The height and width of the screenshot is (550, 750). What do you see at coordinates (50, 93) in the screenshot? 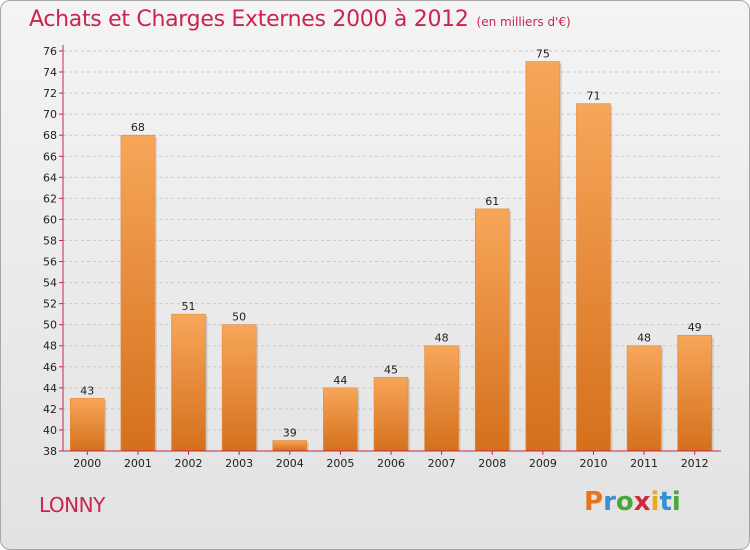
I see `y-tick-label: 72` at bounding box center [50, 93].